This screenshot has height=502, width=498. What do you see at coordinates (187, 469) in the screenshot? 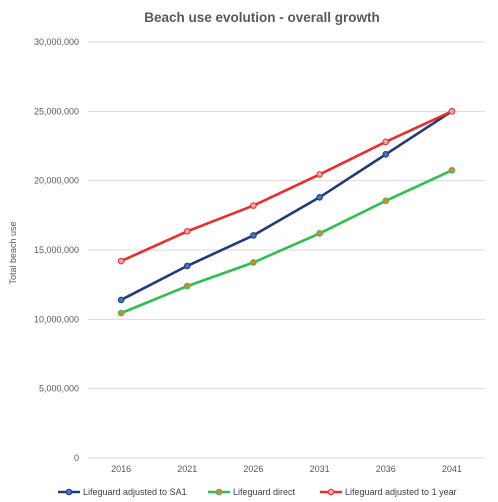
I see `x-tick-label: 2021` at bounding box center [187, 469].